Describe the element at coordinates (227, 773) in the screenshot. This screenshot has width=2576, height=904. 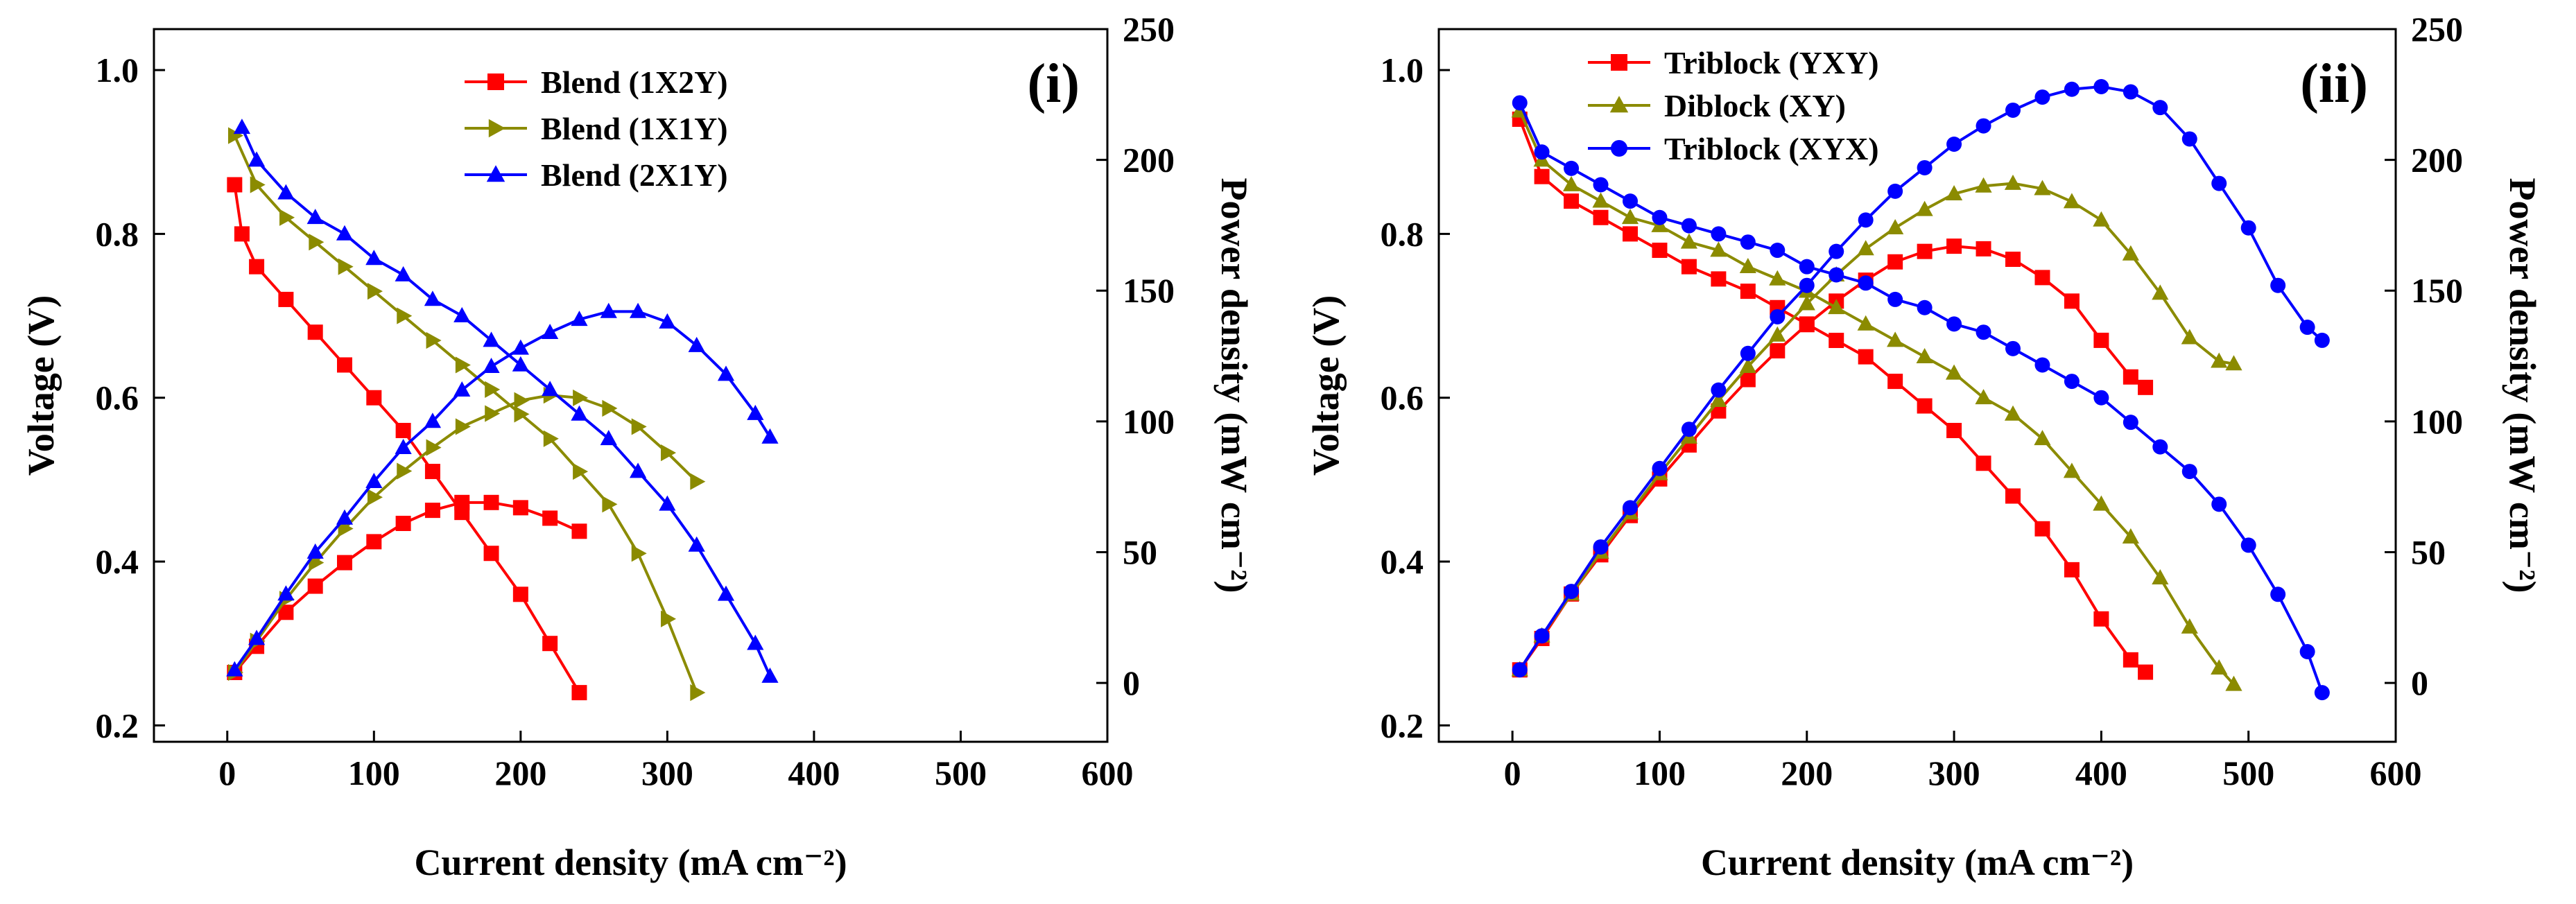
I see `x-tick-label: 0` at that location.